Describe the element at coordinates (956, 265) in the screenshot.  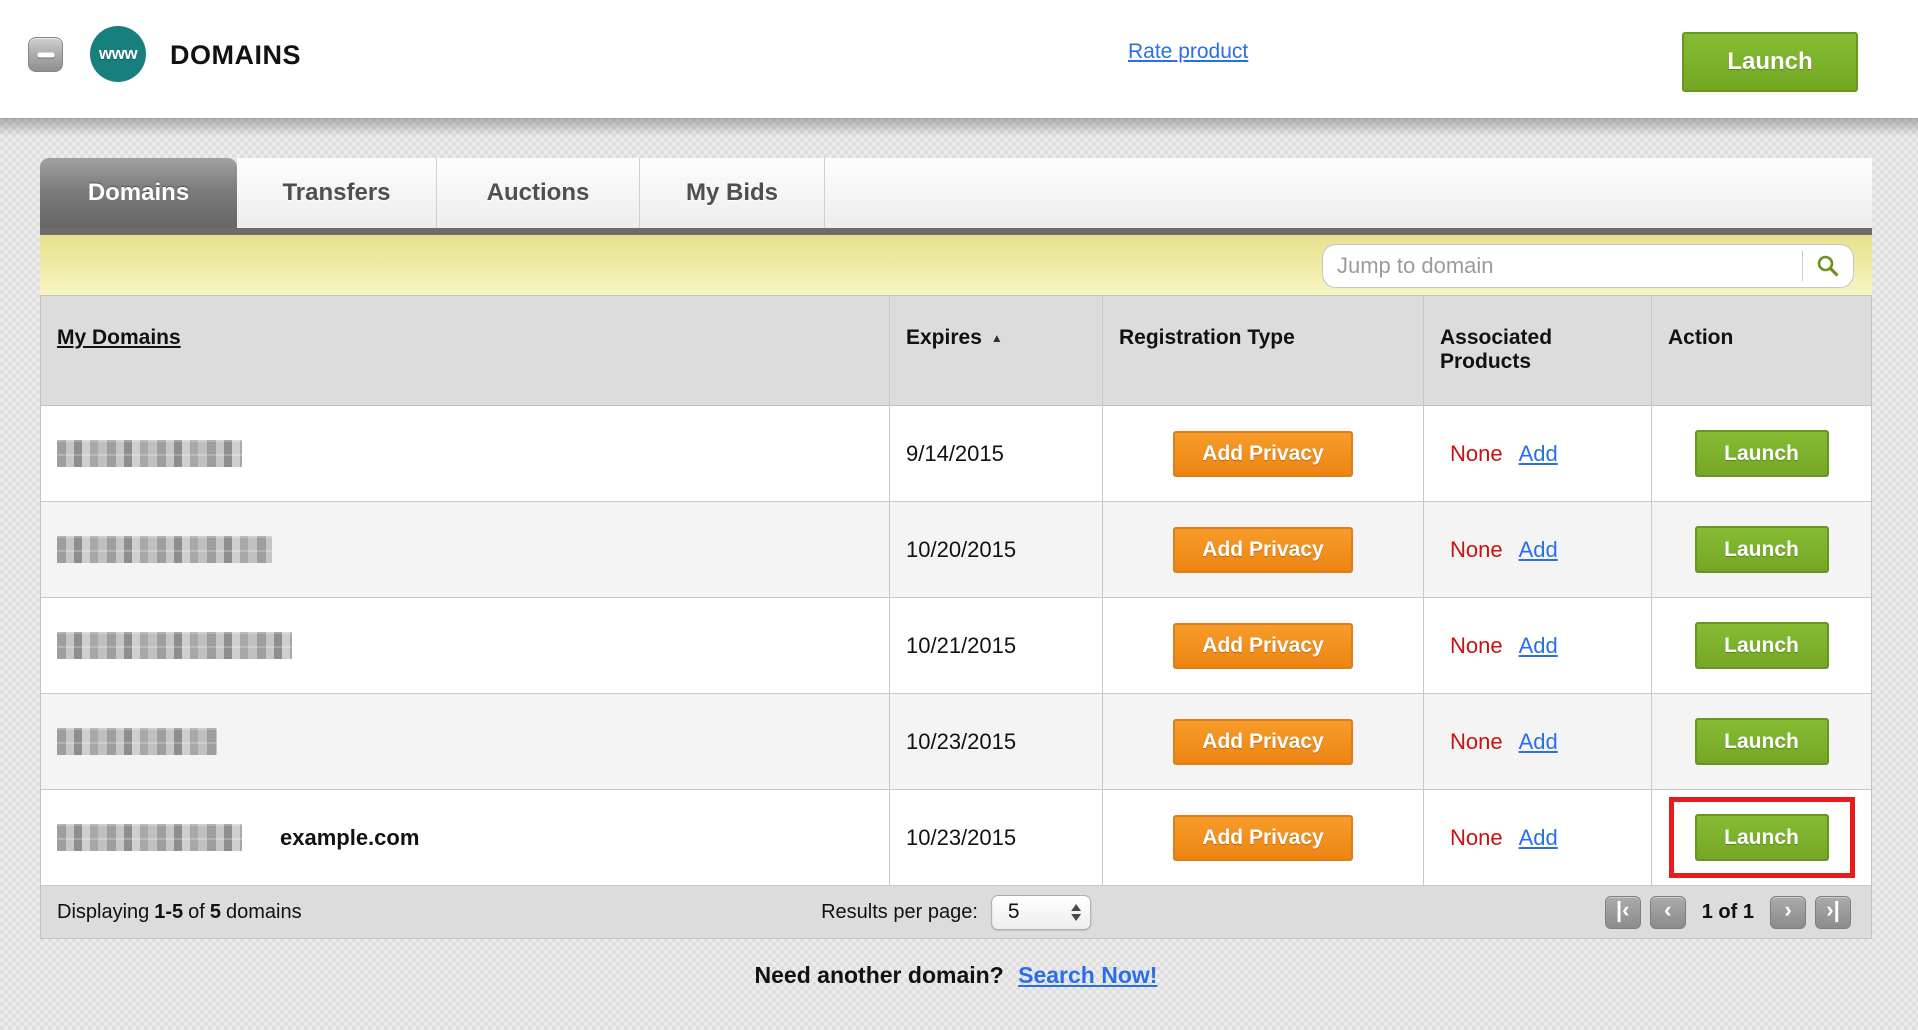
I see `search-bar` at that location.